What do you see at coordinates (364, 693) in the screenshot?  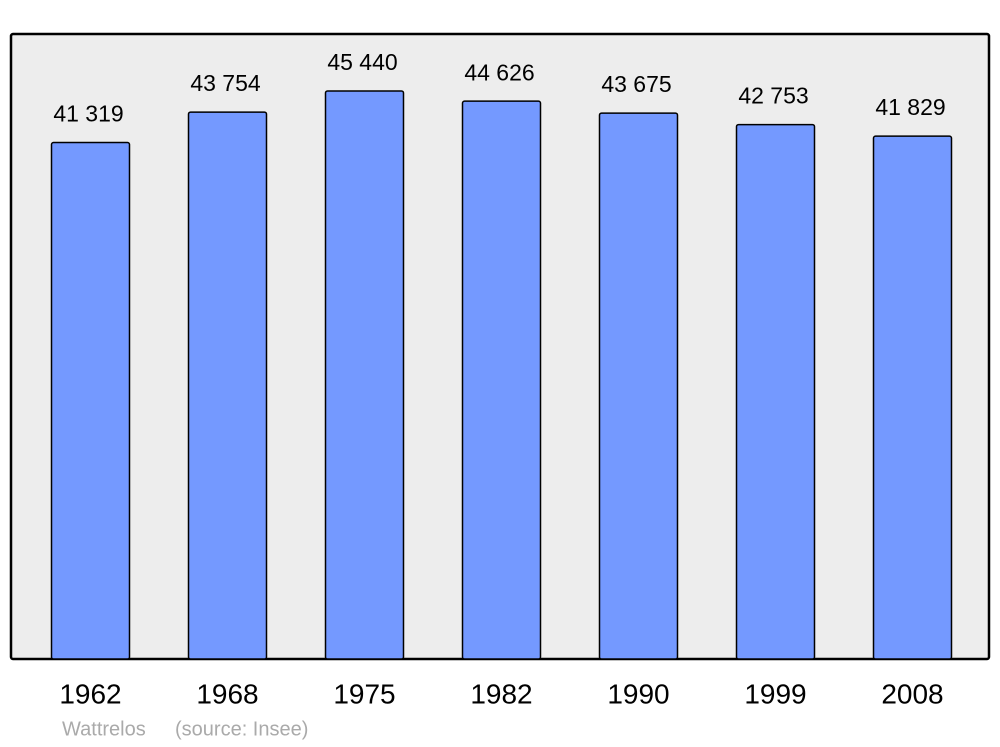 I see `x-tick-label: 1975` at bounding box center [364, 693].